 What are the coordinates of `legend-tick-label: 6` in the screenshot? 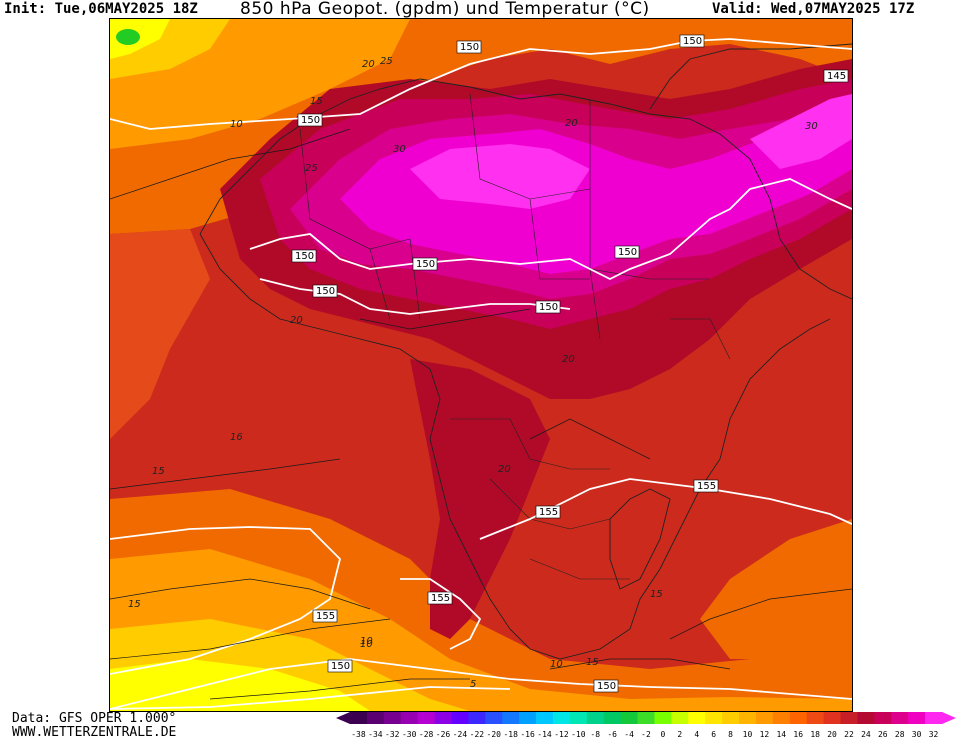 It's located at (713, 734).